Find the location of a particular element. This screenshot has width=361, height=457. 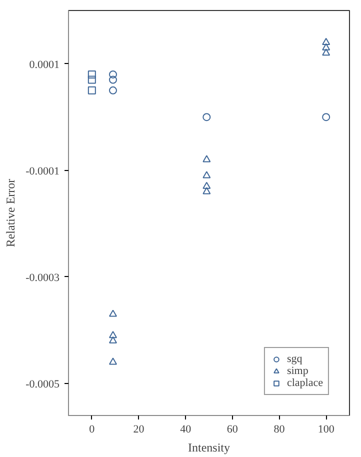

y-tick-label: -0.0003 is located at coordinates (43, 278).